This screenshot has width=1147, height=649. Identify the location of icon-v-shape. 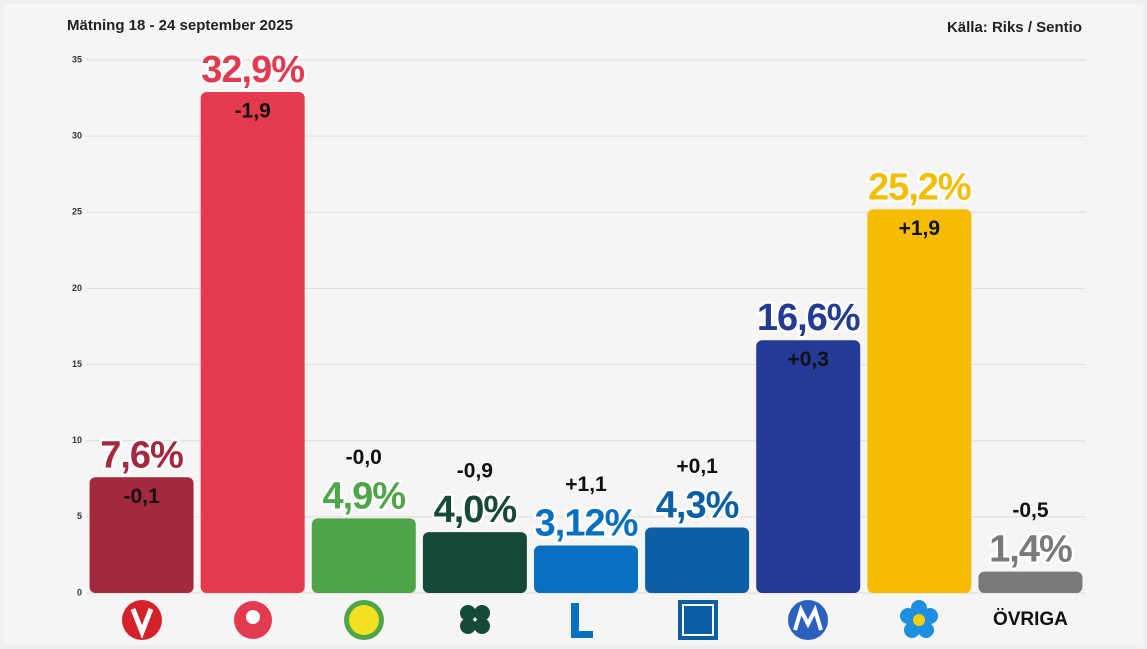
(142, 623).